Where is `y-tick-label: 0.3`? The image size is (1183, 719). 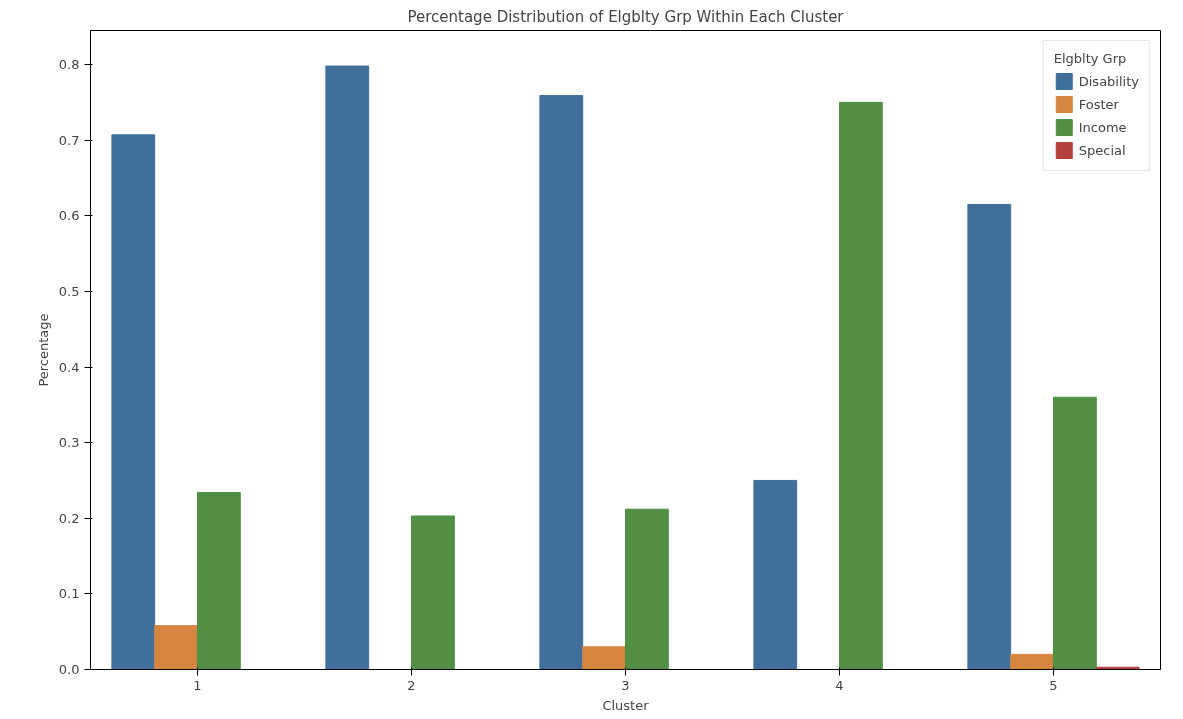 y-tick-label: 0.3 is located at coordinates (69, 443).